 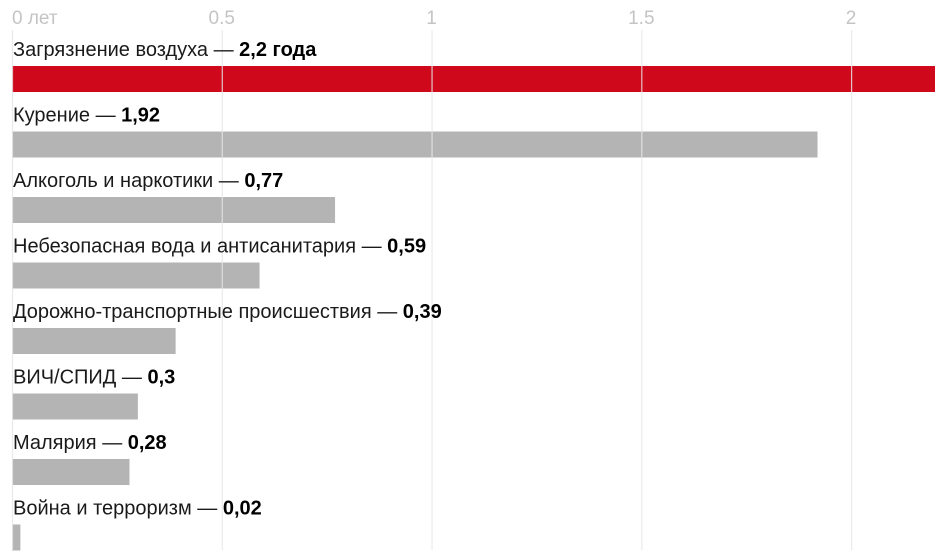 What do you see at coordinates (70, 443) in the screenshot?
I see `category-name: Малярия —` at bounding box center [70, 443].